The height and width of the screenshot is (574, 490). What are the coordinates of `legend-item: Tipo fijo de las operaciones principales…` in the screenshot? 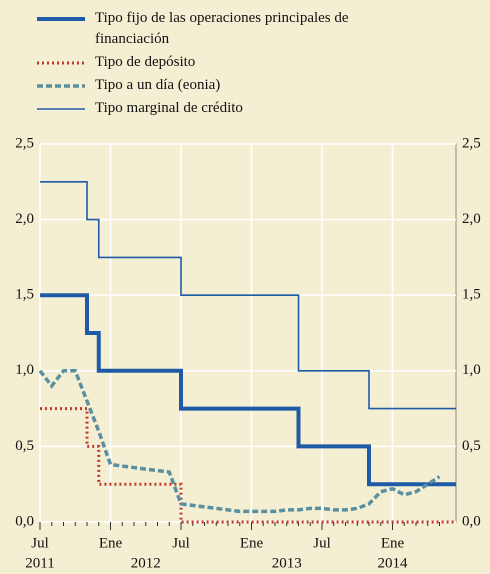 It's located at (207, 29).